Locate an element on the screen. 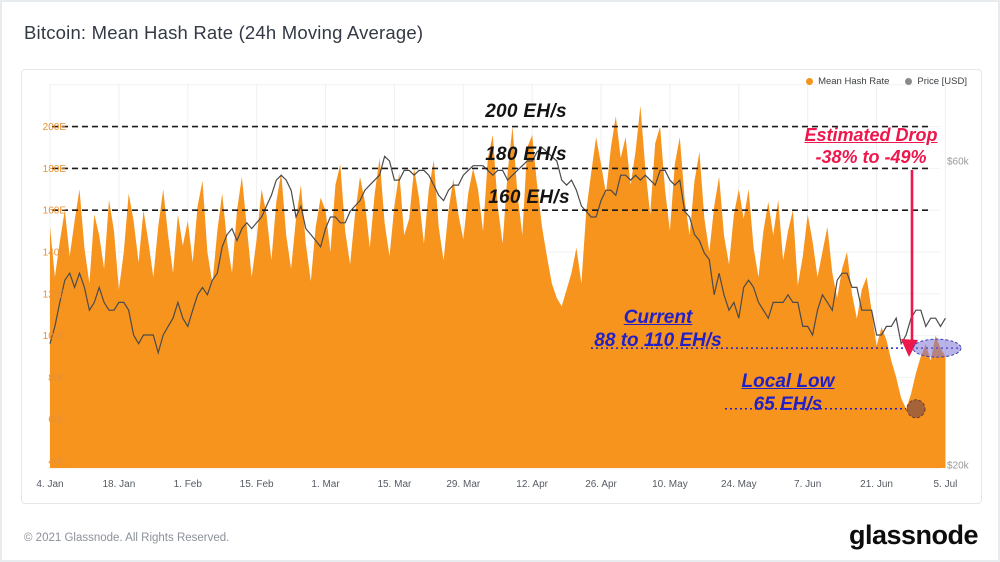  annotation-estimated-drop-value: -38% to -49% is located at coordinates (871, 157).